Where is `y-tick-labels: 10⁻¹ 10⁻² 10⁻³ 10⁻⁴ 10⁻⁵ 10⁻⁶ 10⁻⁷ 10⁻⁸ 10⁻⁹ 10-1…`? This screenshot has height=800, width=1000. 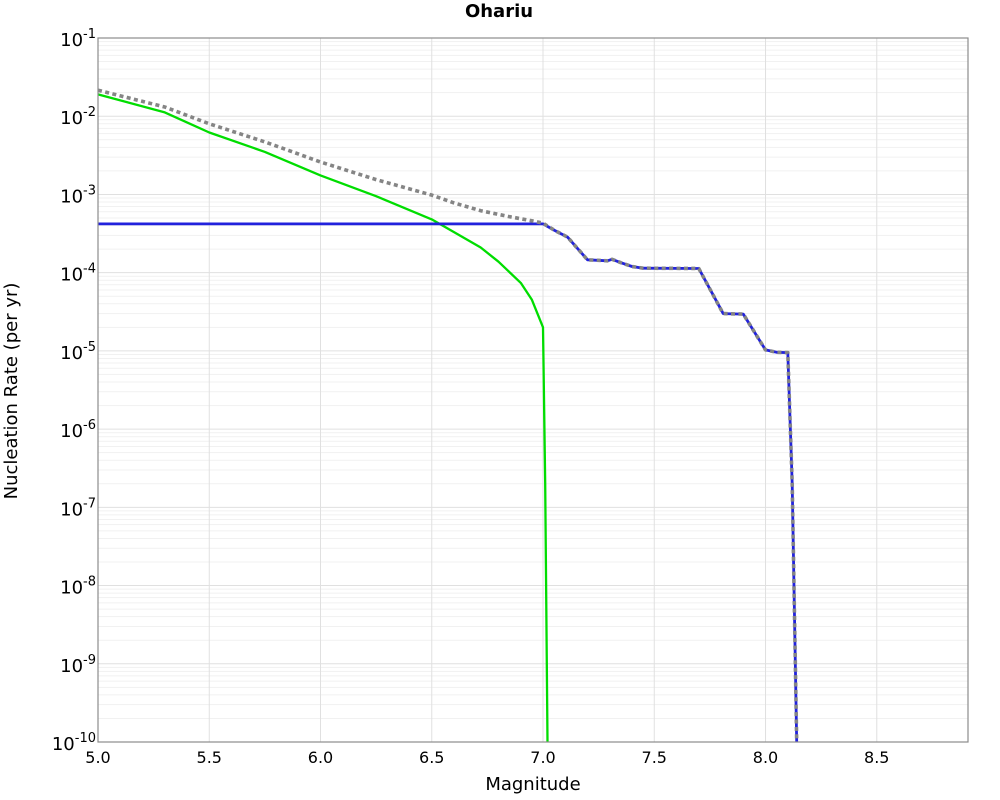 y-tick-labels: 10⁻¹ 10⁻² 10⁻³ 10⁻⁴ 10⁻⁵ 10⁻⁶ 10⁻⁷ 10⁻⁸ 10⁻⁹ 10-1… is located at coordinates (74, 391).